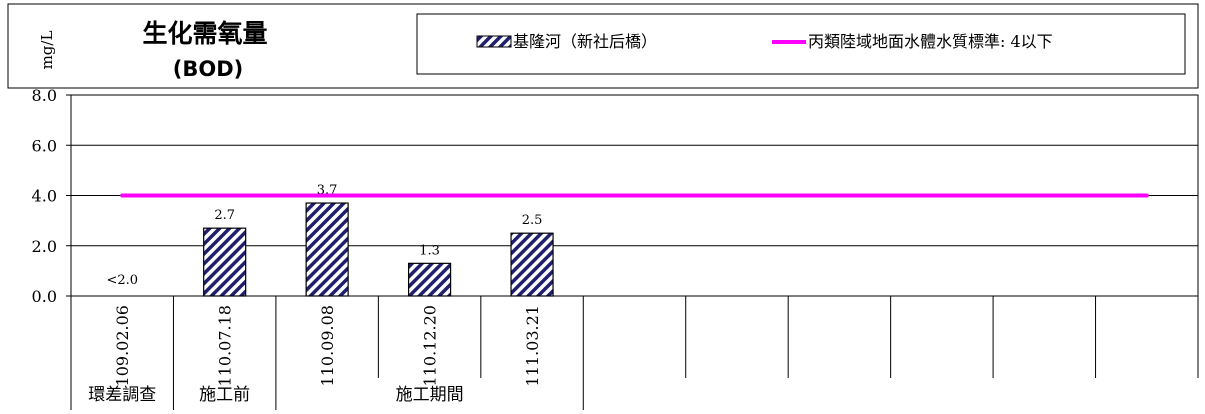 This screenshot has height=414, width=1205. I want to click on data-labels: <2.02.73.71.32.5, so click(324, 235).